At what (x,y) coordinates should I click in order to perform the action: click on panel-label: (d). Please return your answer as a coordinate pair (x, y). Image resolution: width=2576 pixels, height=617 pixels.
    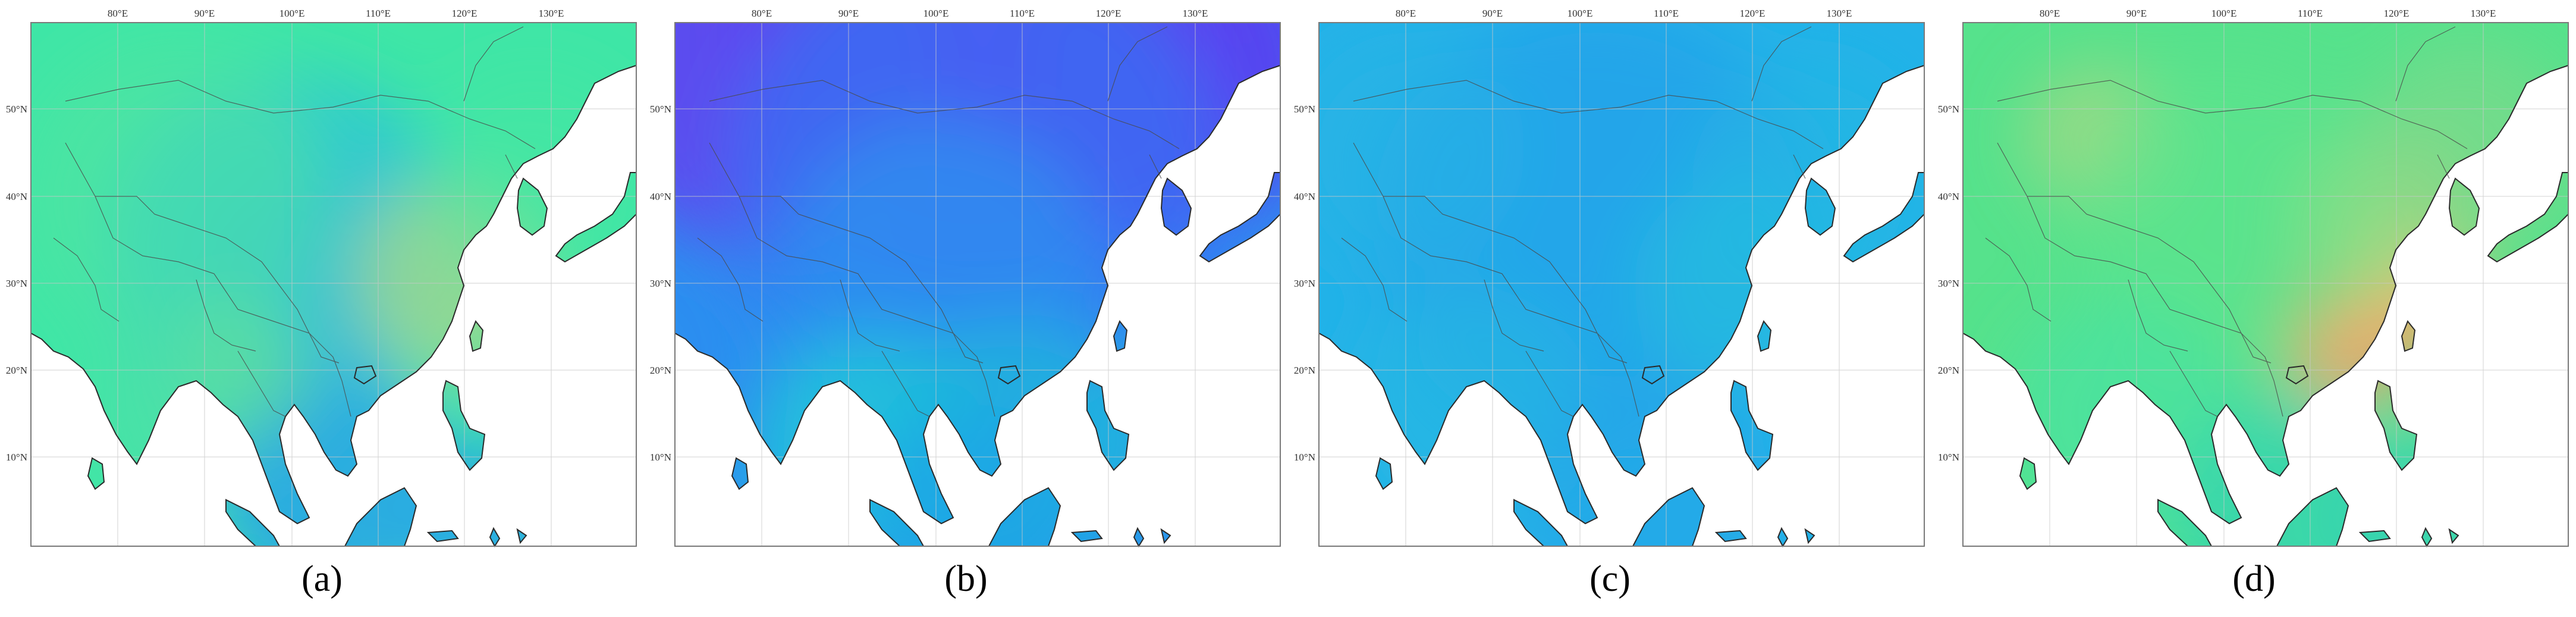
    Looking at the image, I should click on (2254, 579).